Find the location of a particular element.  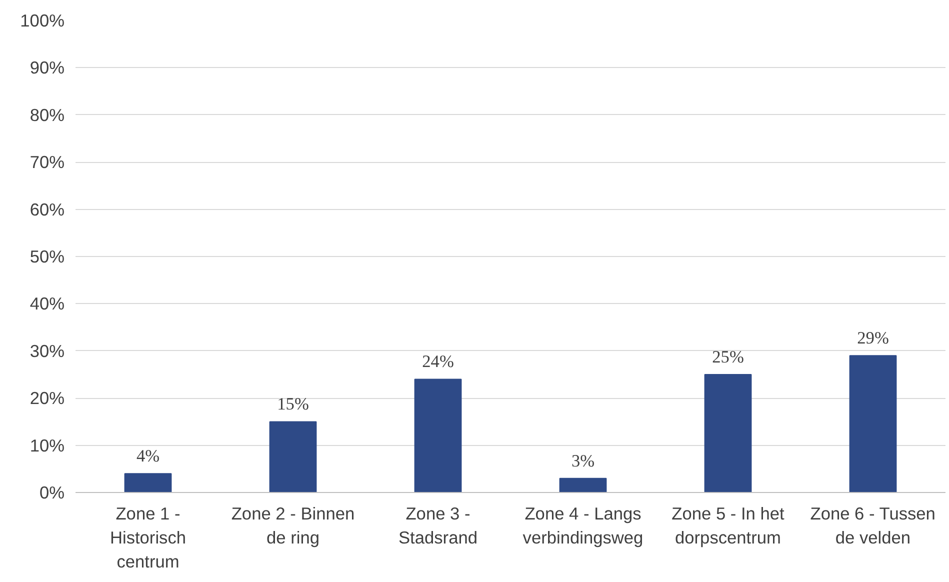

y-tick-label: 20% is located at coordinates (47, 398).